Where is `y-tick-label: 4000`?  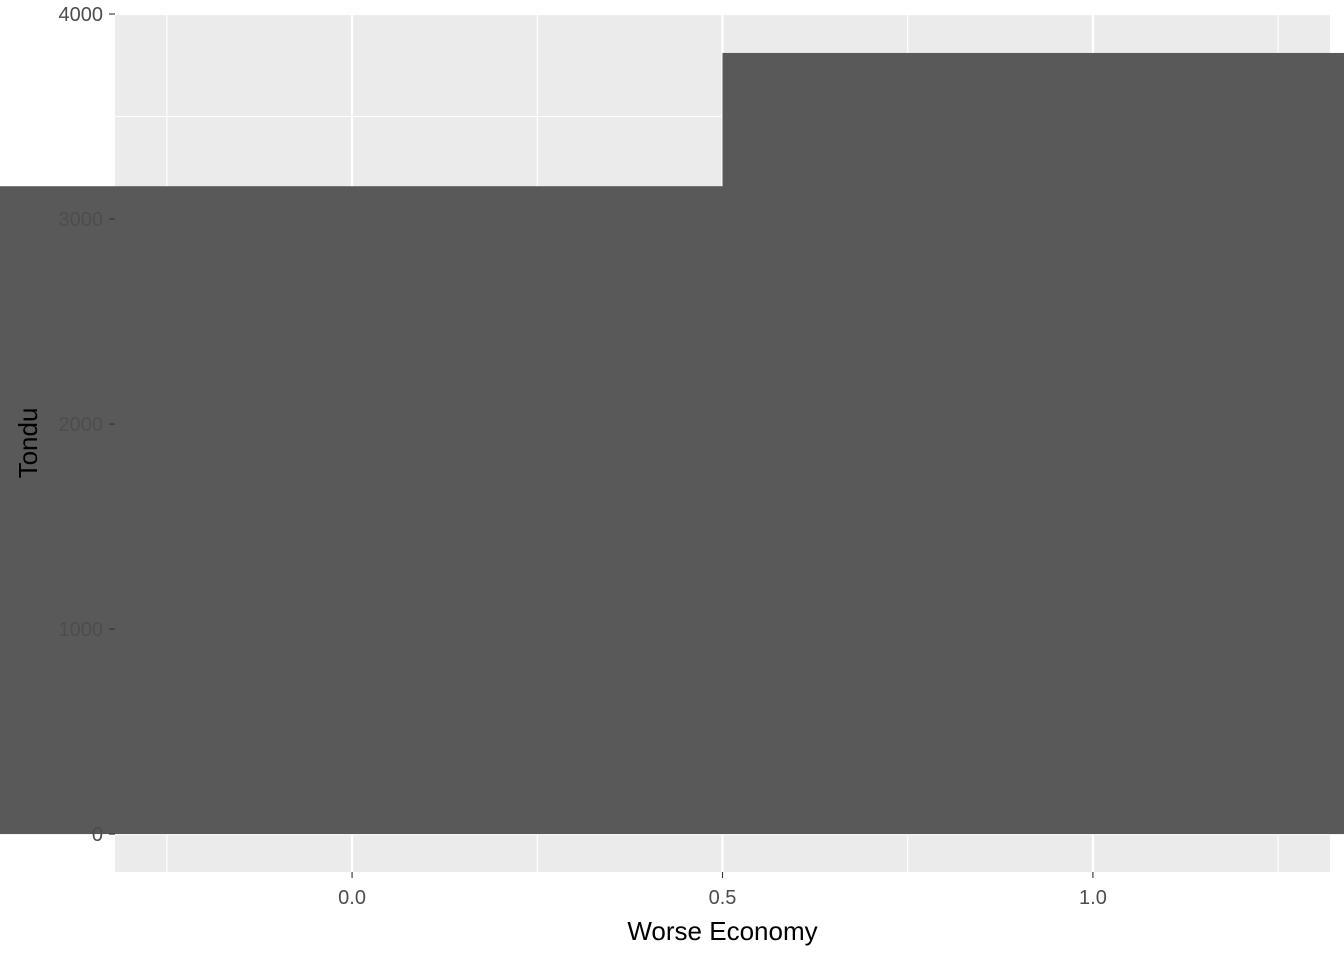
y-tick-label: 4000 is located at coordinates (81, 15).